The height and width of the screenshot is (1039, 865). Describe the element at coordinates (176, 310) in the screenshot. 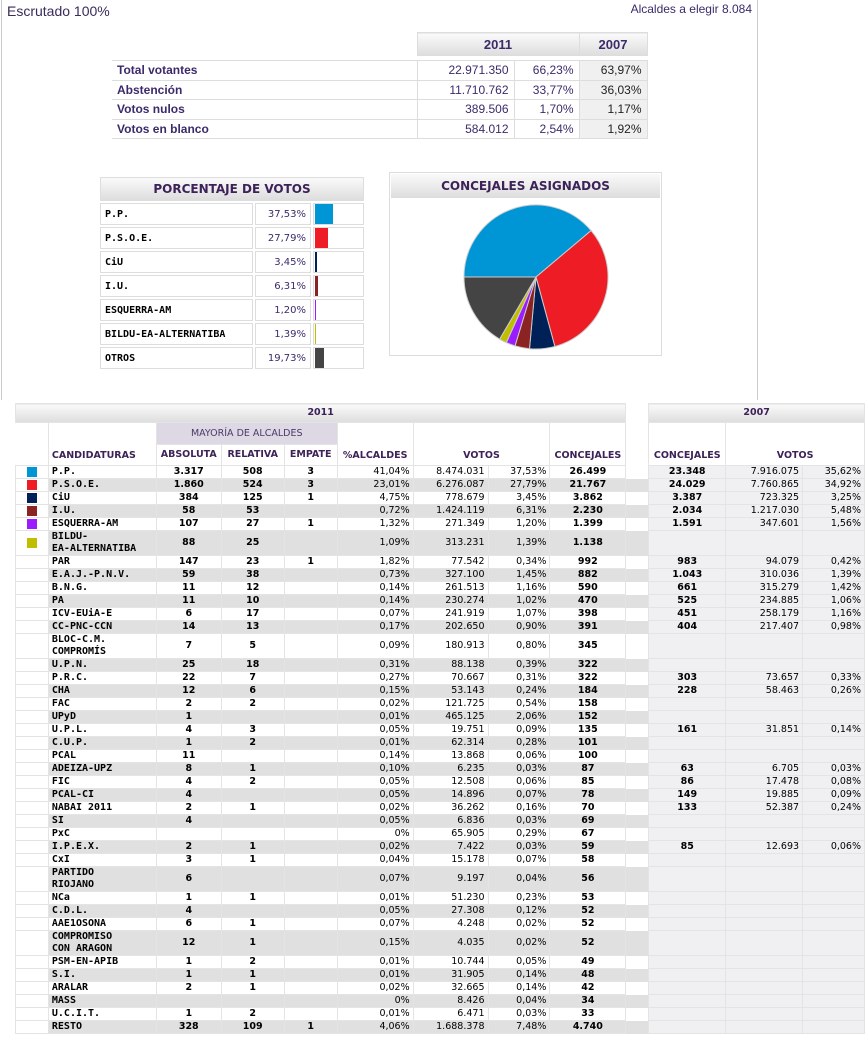

I see `party-name: ESQUERRA-AM` at that location.